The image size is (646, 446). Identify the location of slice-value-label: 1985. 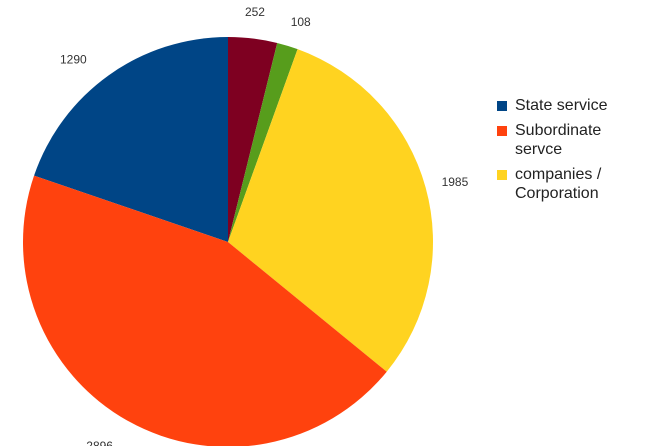
(455, 182).